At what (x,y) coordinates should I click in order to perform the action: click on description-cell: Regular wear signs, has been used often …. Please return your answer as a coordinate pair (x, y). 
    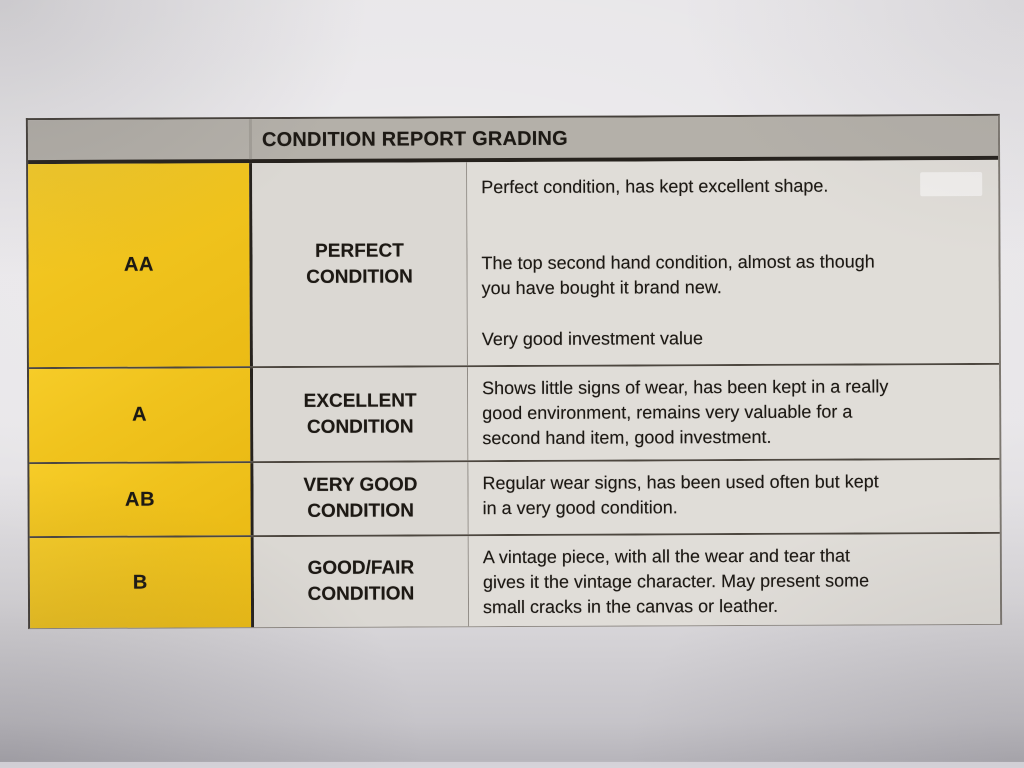
    Looking at the image, I should click on (734, 497).